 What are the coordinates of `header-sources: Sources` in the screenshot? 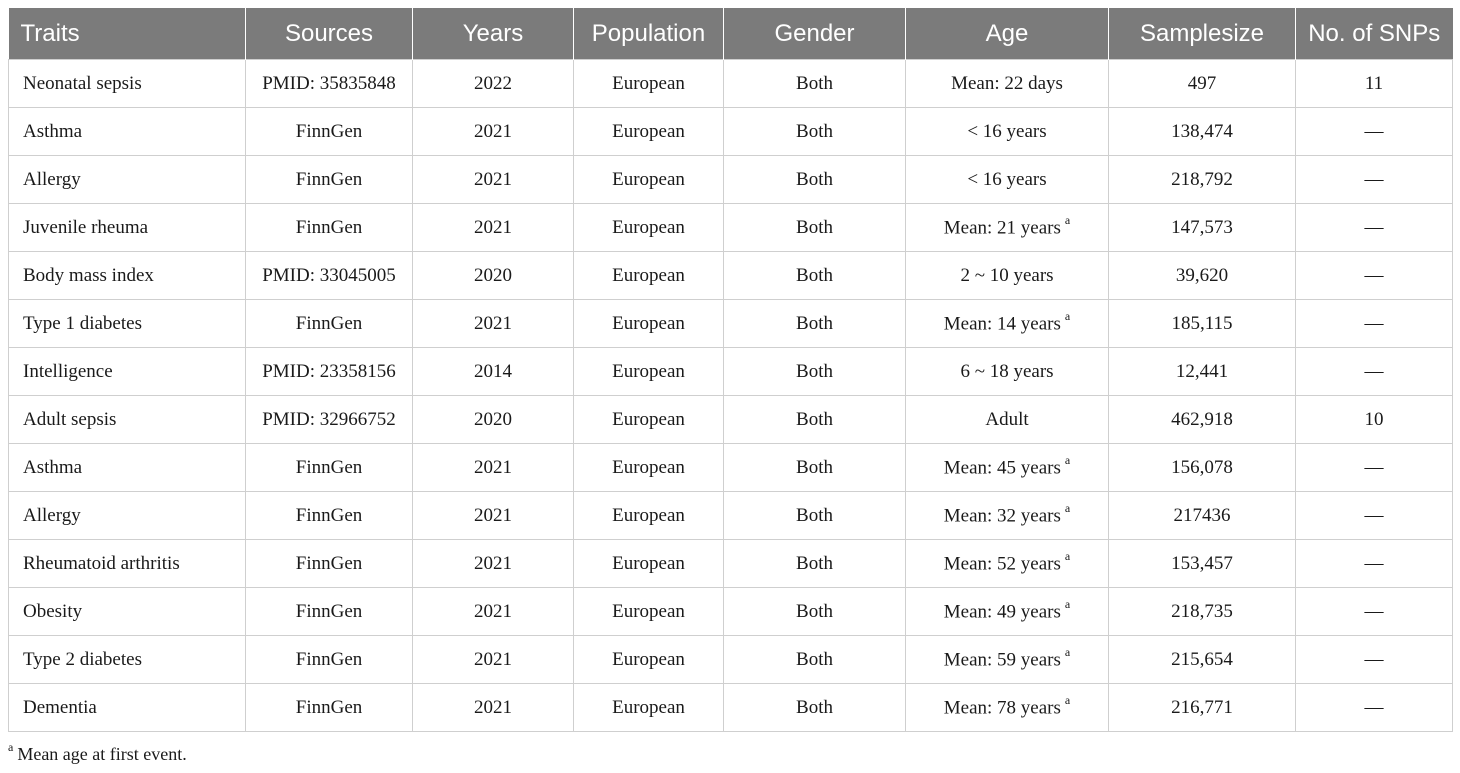 It's located at (329, 34).